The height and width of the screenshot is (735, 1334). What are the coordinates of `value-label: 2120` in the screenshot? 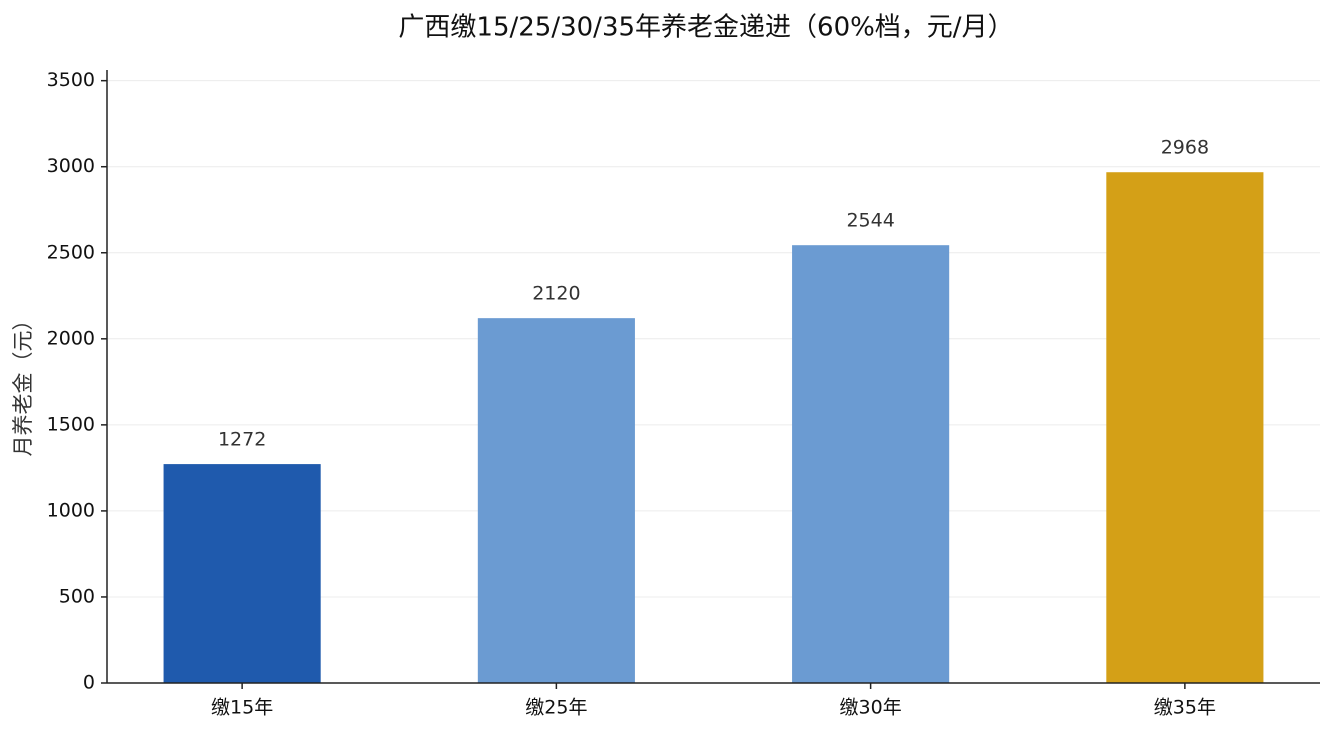 It's located at (556, 294).